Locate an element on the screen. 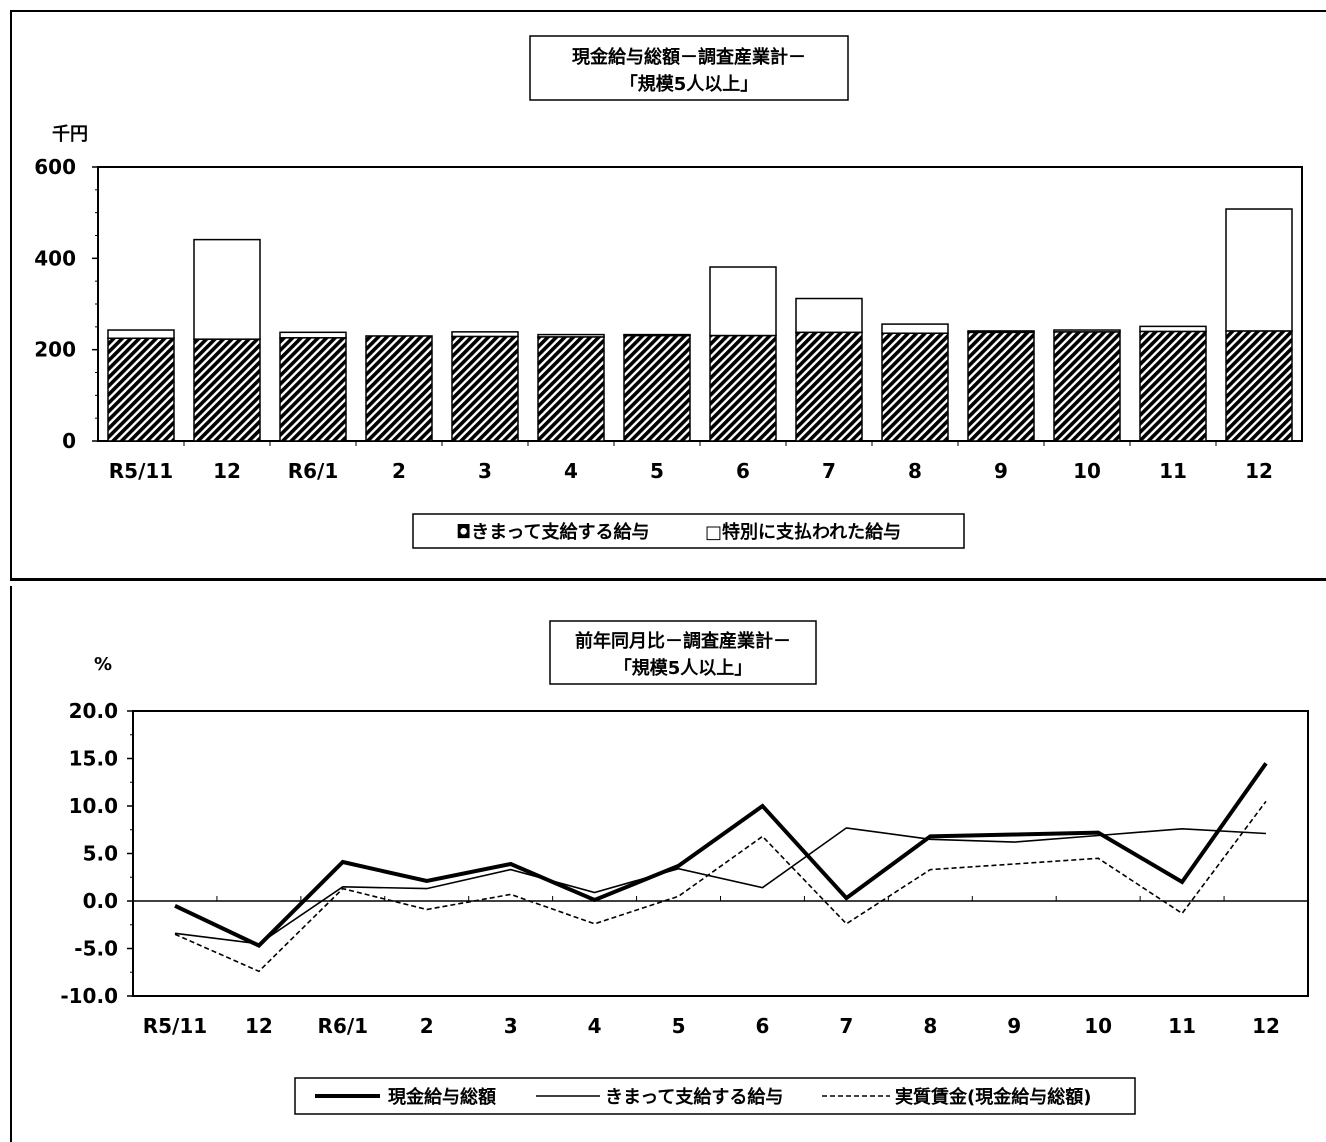 The height and width of the screenshot is (1142, 1326). frame-top-line is located at coordinates (668, 11).